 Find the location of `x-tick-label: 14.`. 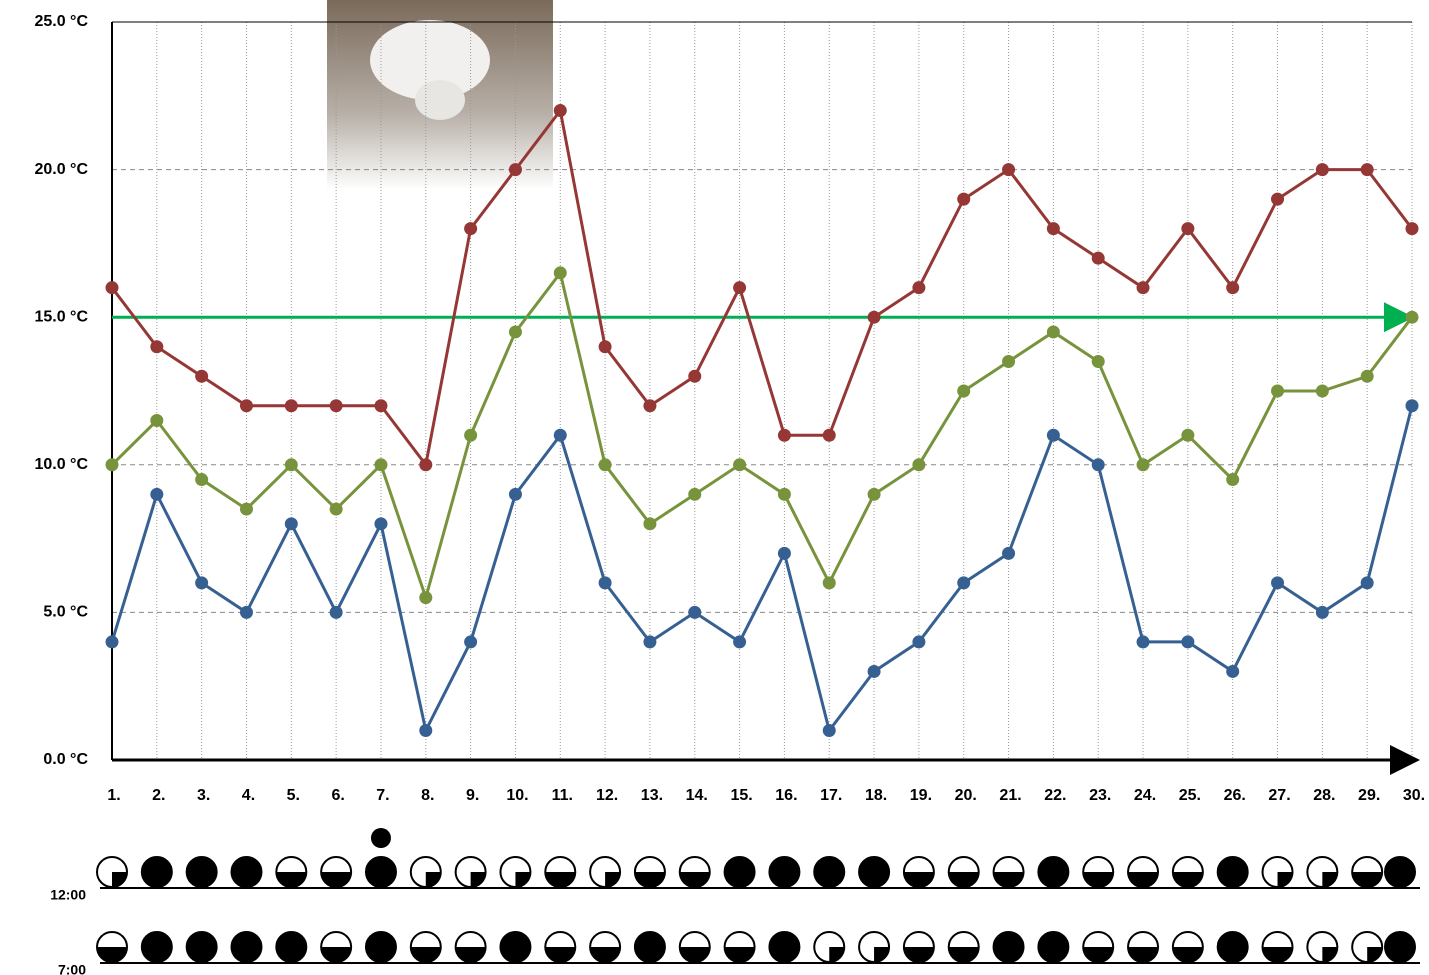

x-tick-label: 14. is located at coordinates (697, 795).